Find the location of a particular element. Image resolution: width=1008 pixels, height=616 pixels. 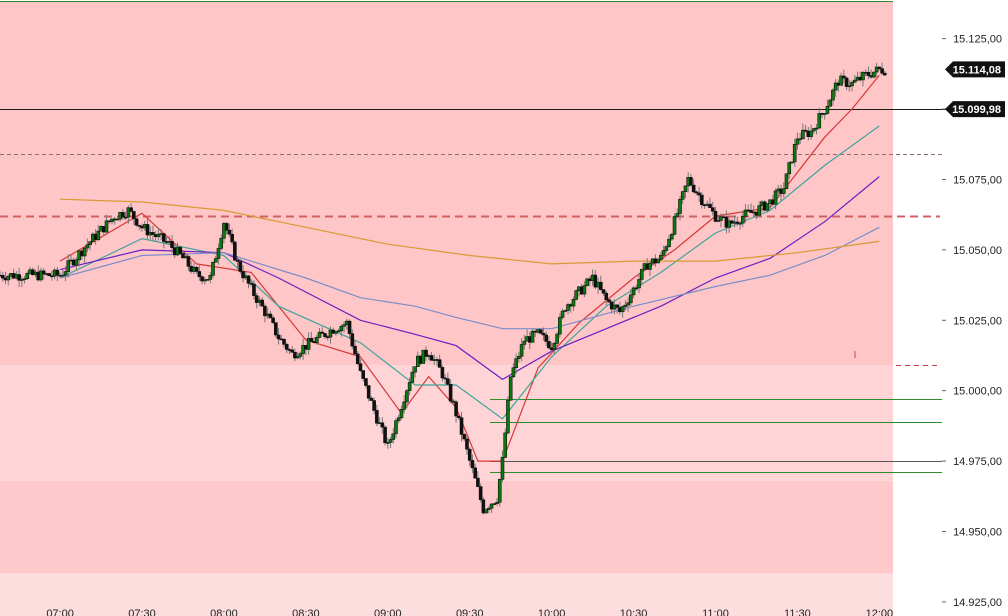

x-tick-label: 12:00 is located at coordinates (880, 612).